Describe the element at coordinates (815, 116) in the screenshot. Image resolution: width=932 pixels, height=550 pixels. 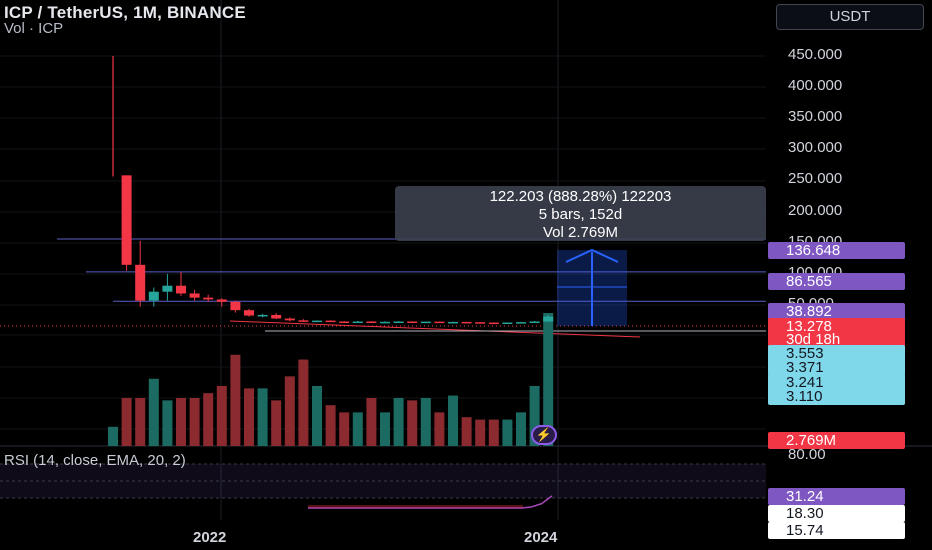
I see `price-tick-label: 350.000` at that location.